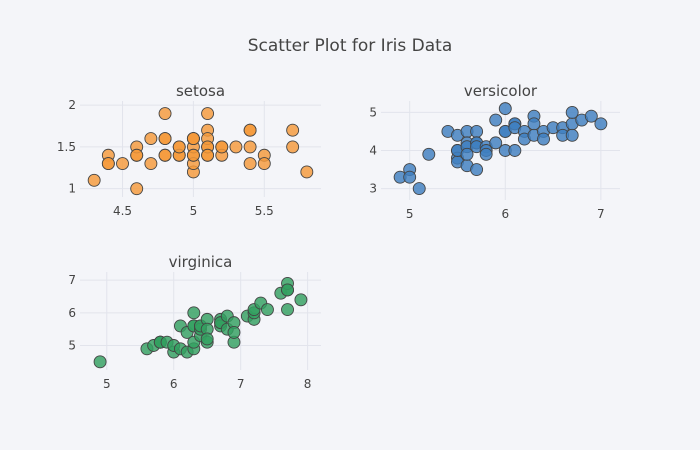 This screenshot has height=450, width=700. What do you see at coordinates (72, 189) in the screenshot?
I see `y-tick-label: 1` at bounding box center [72, 189].